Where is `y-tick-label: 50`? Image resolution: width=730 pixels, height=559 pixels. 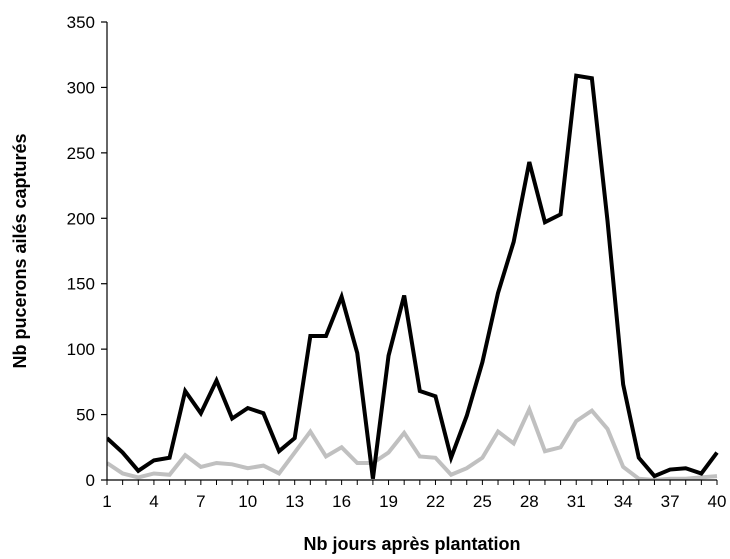
y-tick-label: 50 is located at coordinates (85, 415).